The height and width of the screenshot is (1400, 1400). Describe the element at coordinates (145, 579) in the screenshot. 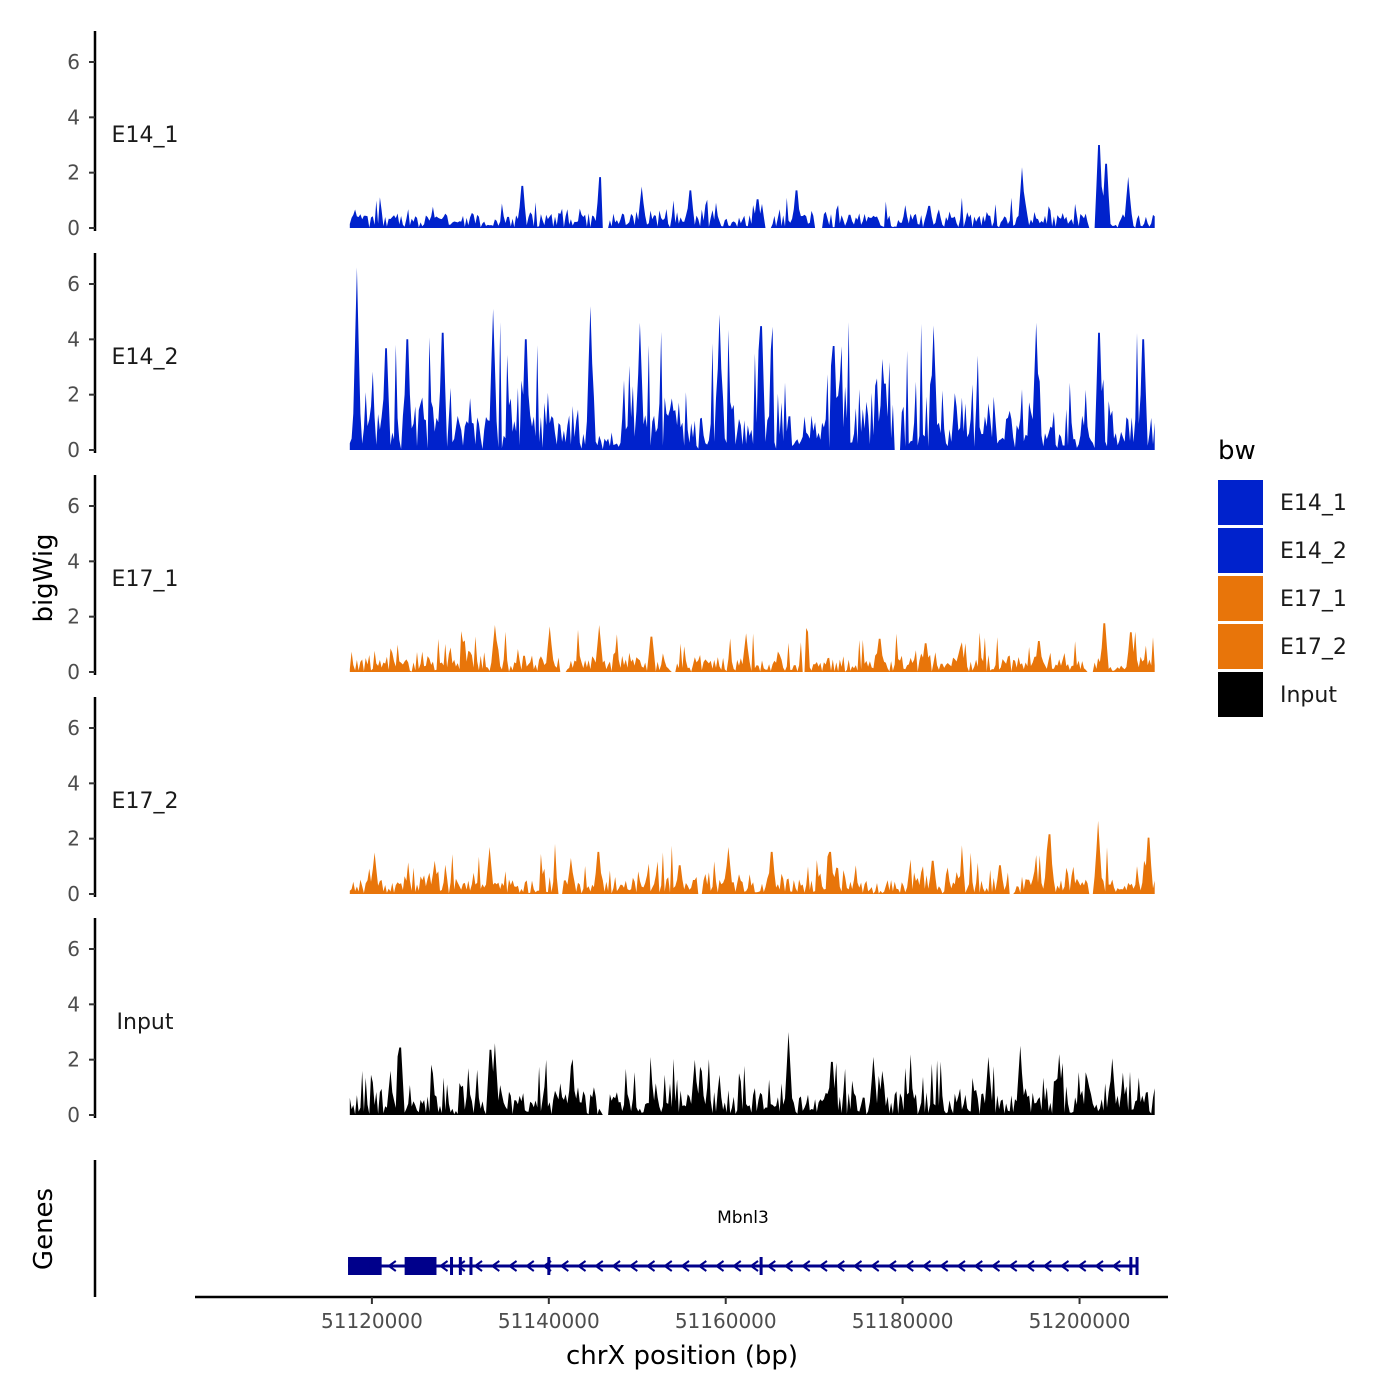

I see `track-label: E17_1` at that location.